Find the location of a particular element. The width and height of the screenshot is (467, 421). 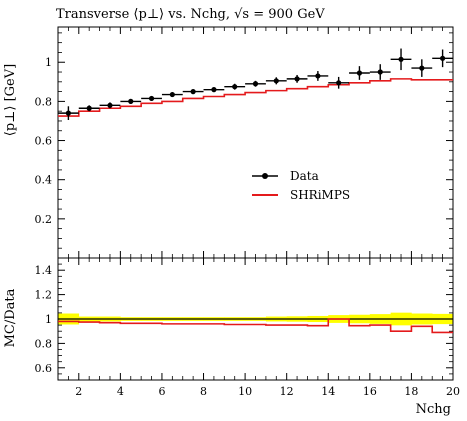

legend-item-data: Data is located at coordinates (285, 176).